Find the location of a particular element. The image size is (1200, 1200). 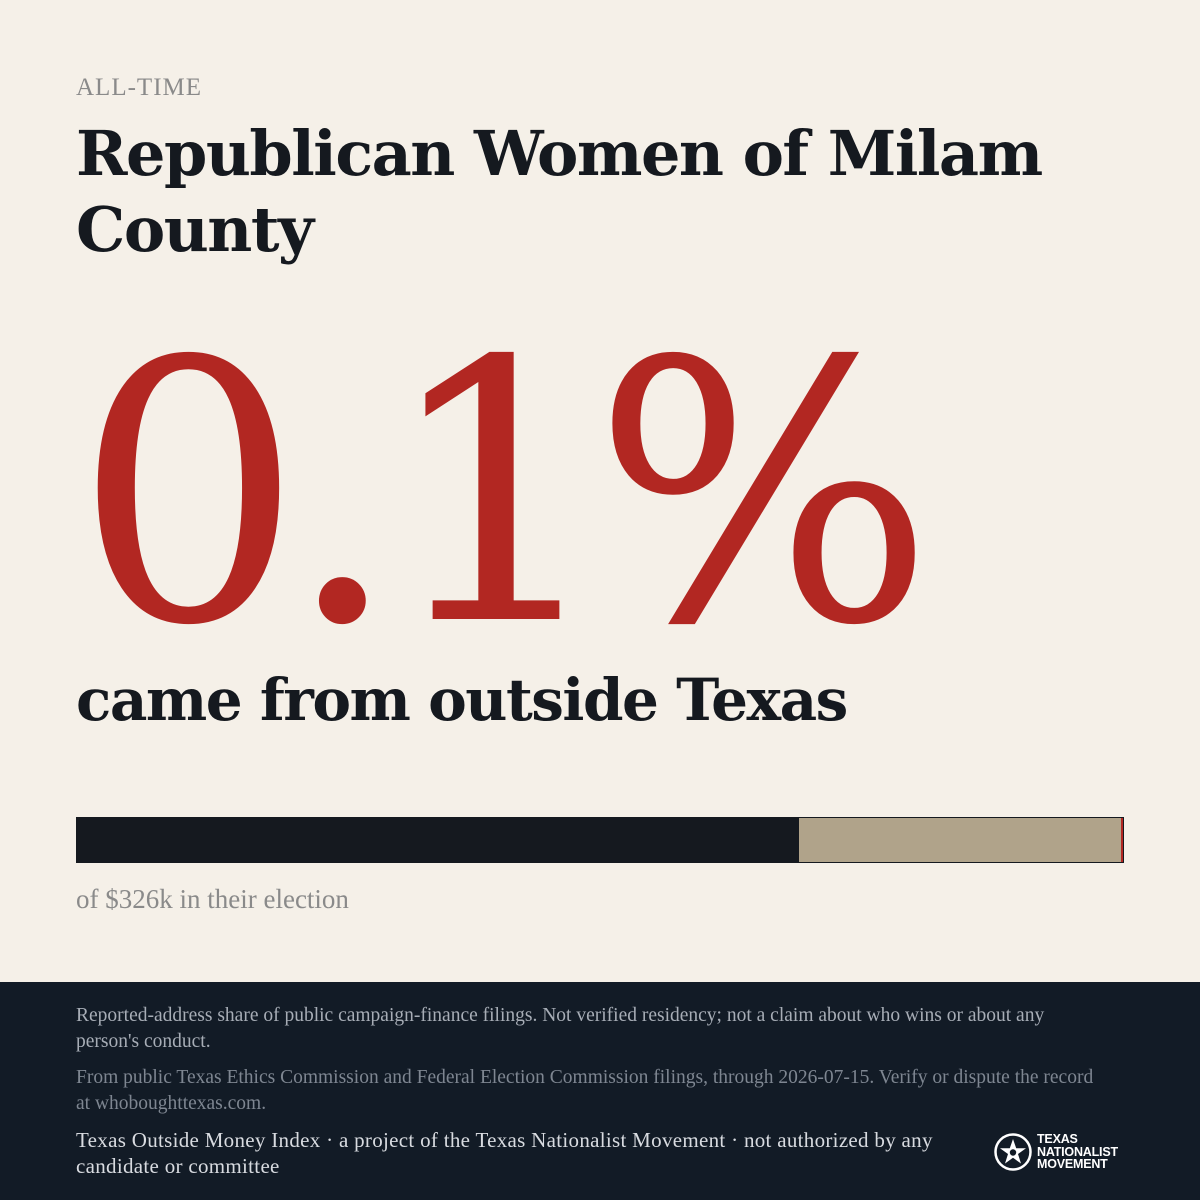

share-bar-fill is located at coordinates (438, 840).